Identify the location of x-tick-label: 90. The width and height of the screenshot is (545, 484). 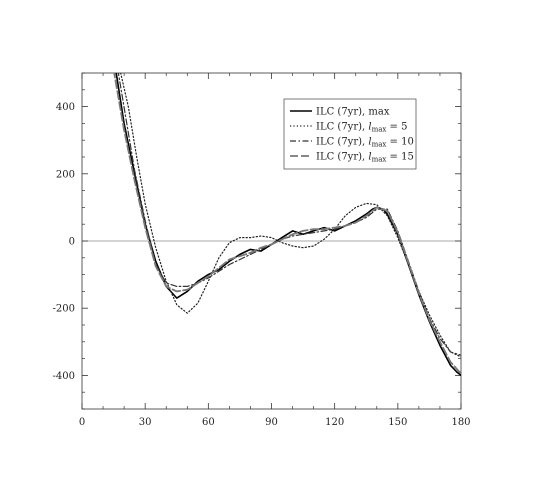
(271, 422).